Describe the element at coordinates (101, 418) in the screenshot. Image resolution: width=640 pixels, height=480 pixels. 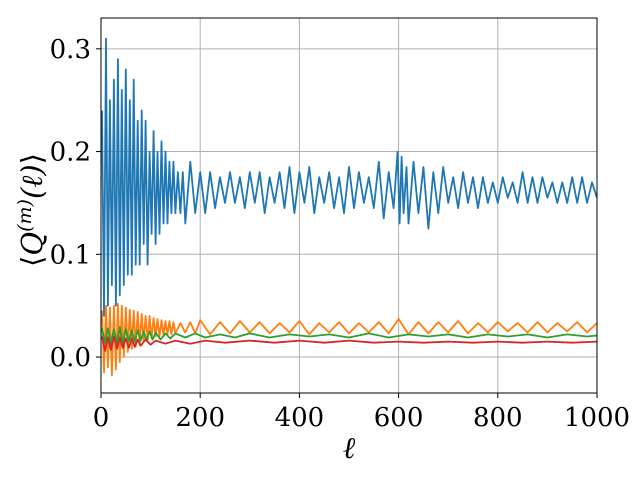
I see `x-tick-label: 0` at that location.